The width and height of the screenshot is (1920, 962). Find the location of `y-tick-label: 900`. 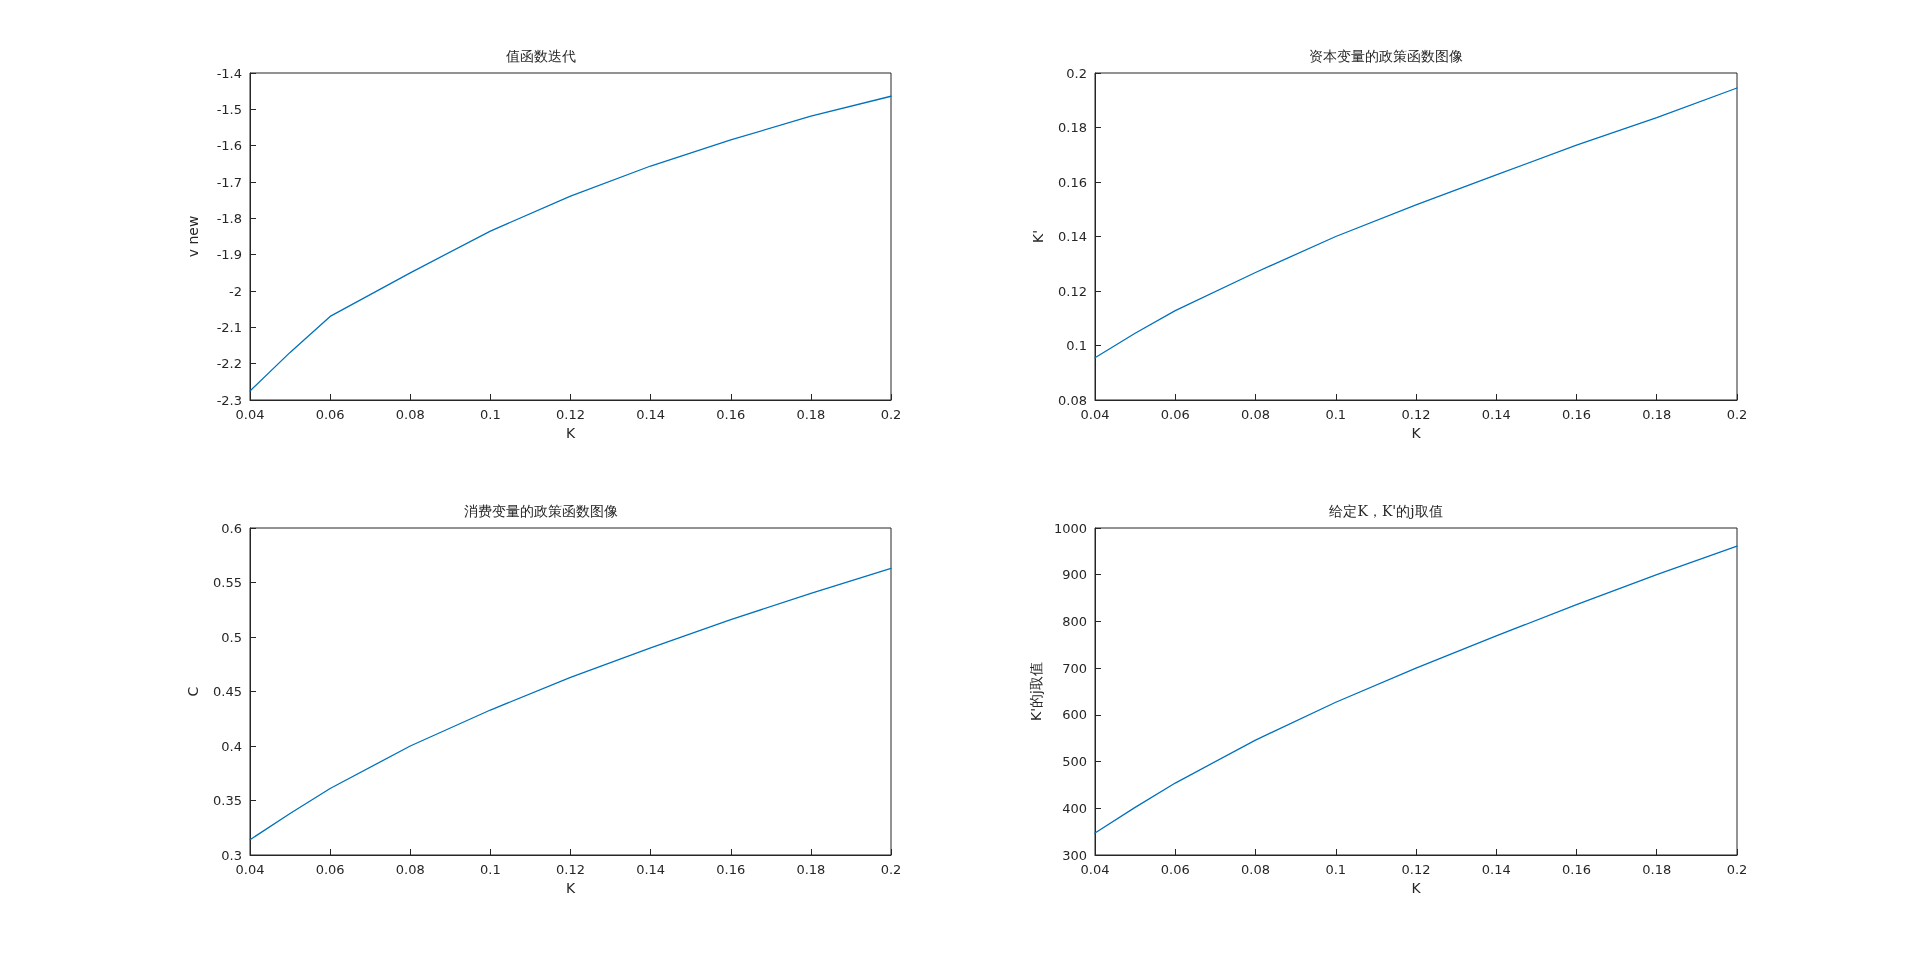

y-tick-label: 900 is located at coordinates (1074, 575).